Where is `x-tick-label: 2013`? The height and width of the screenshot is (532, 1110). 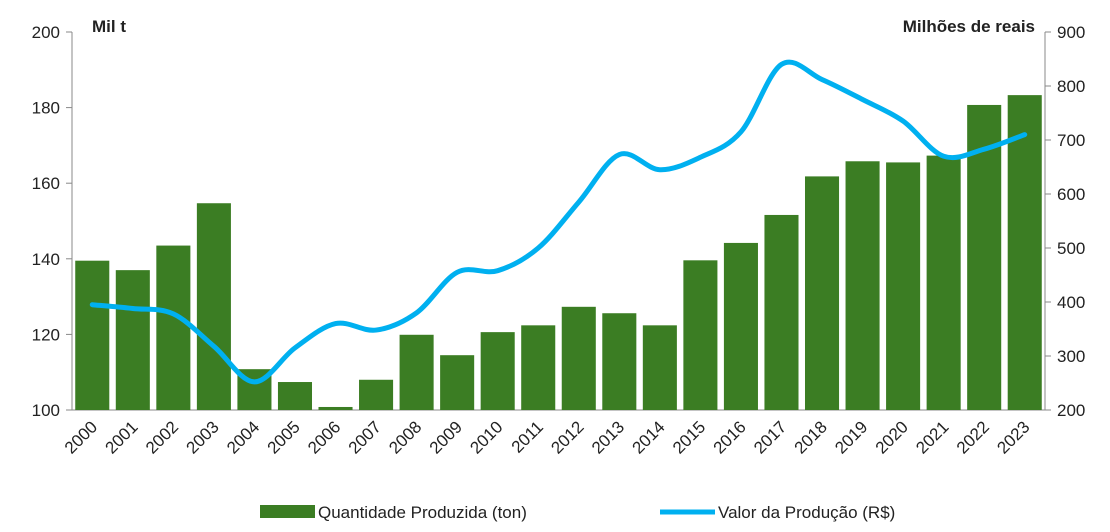
x-tick-label: 2013 is located at coordinates (608, 437).